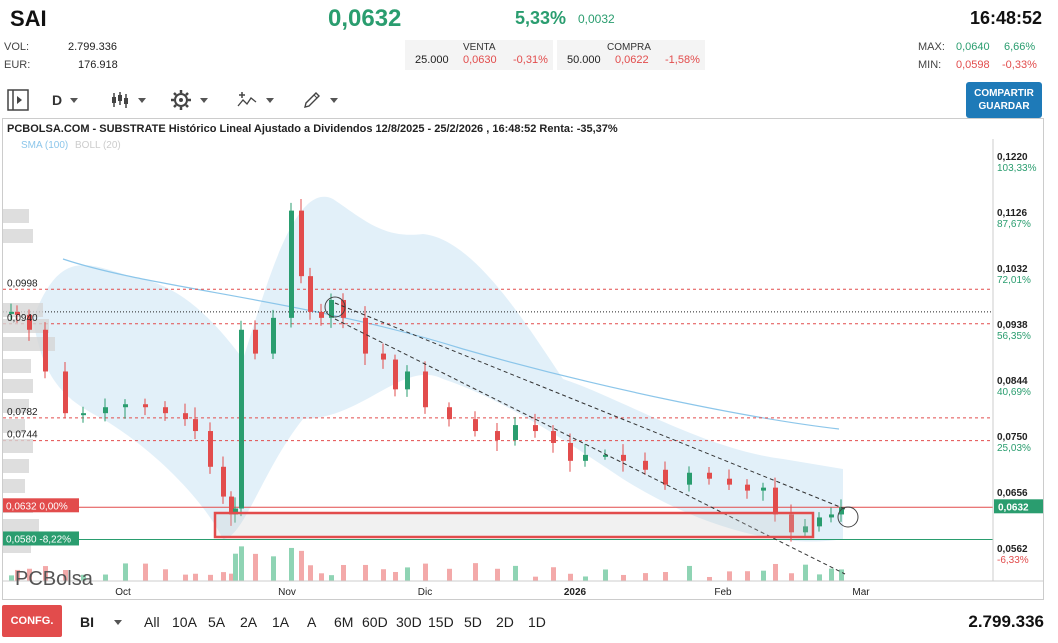 This screenshot has width=1058, height=643. What do you see at coordinates (425, 592) in the screenshot?
I see `time-label: Dic` at bounding box center [425, 592].